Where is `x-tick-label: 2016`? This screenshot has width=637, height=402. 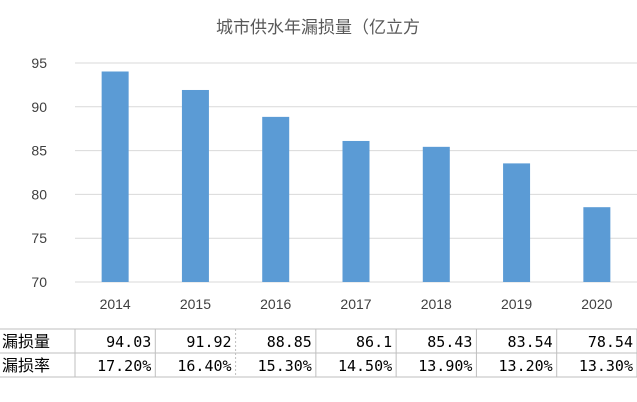
x-tick-label: 2016 is located at coordinates (275, 304).